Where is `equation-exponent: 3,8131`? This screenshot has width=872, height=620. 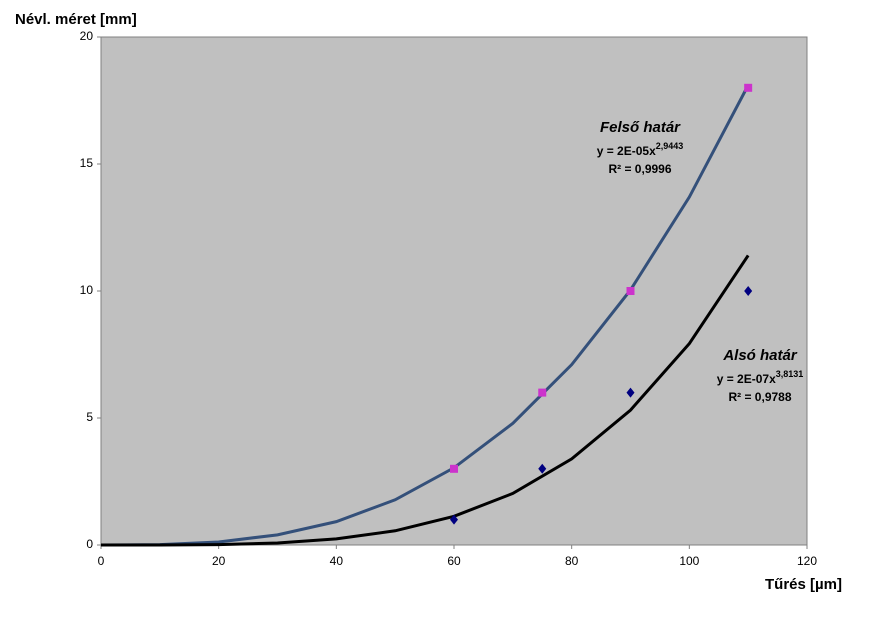
equation-exponent: 3,8131 is located at coordinates (790, 374).